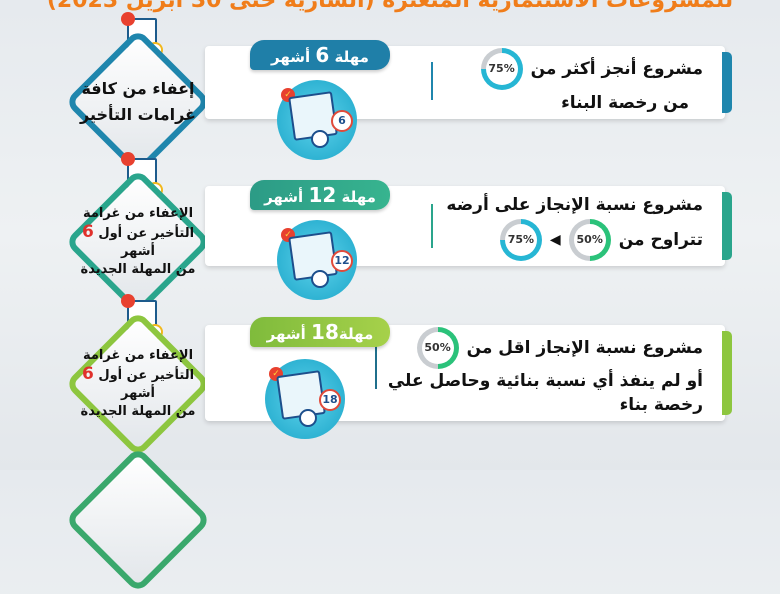  What do you see at coordinates (305, 399) in the screenshot?
I see `calendar-icon: ✓ 18` at bounding box center [305, 399].